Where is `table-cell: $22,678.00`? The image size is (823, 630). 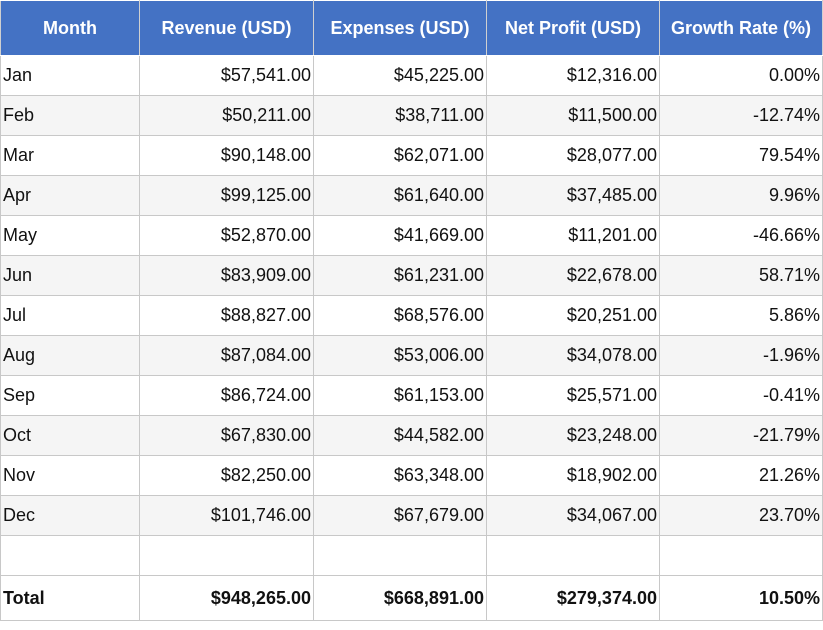
table-cell: $22,678.00 is located at coordinates (573, 275).